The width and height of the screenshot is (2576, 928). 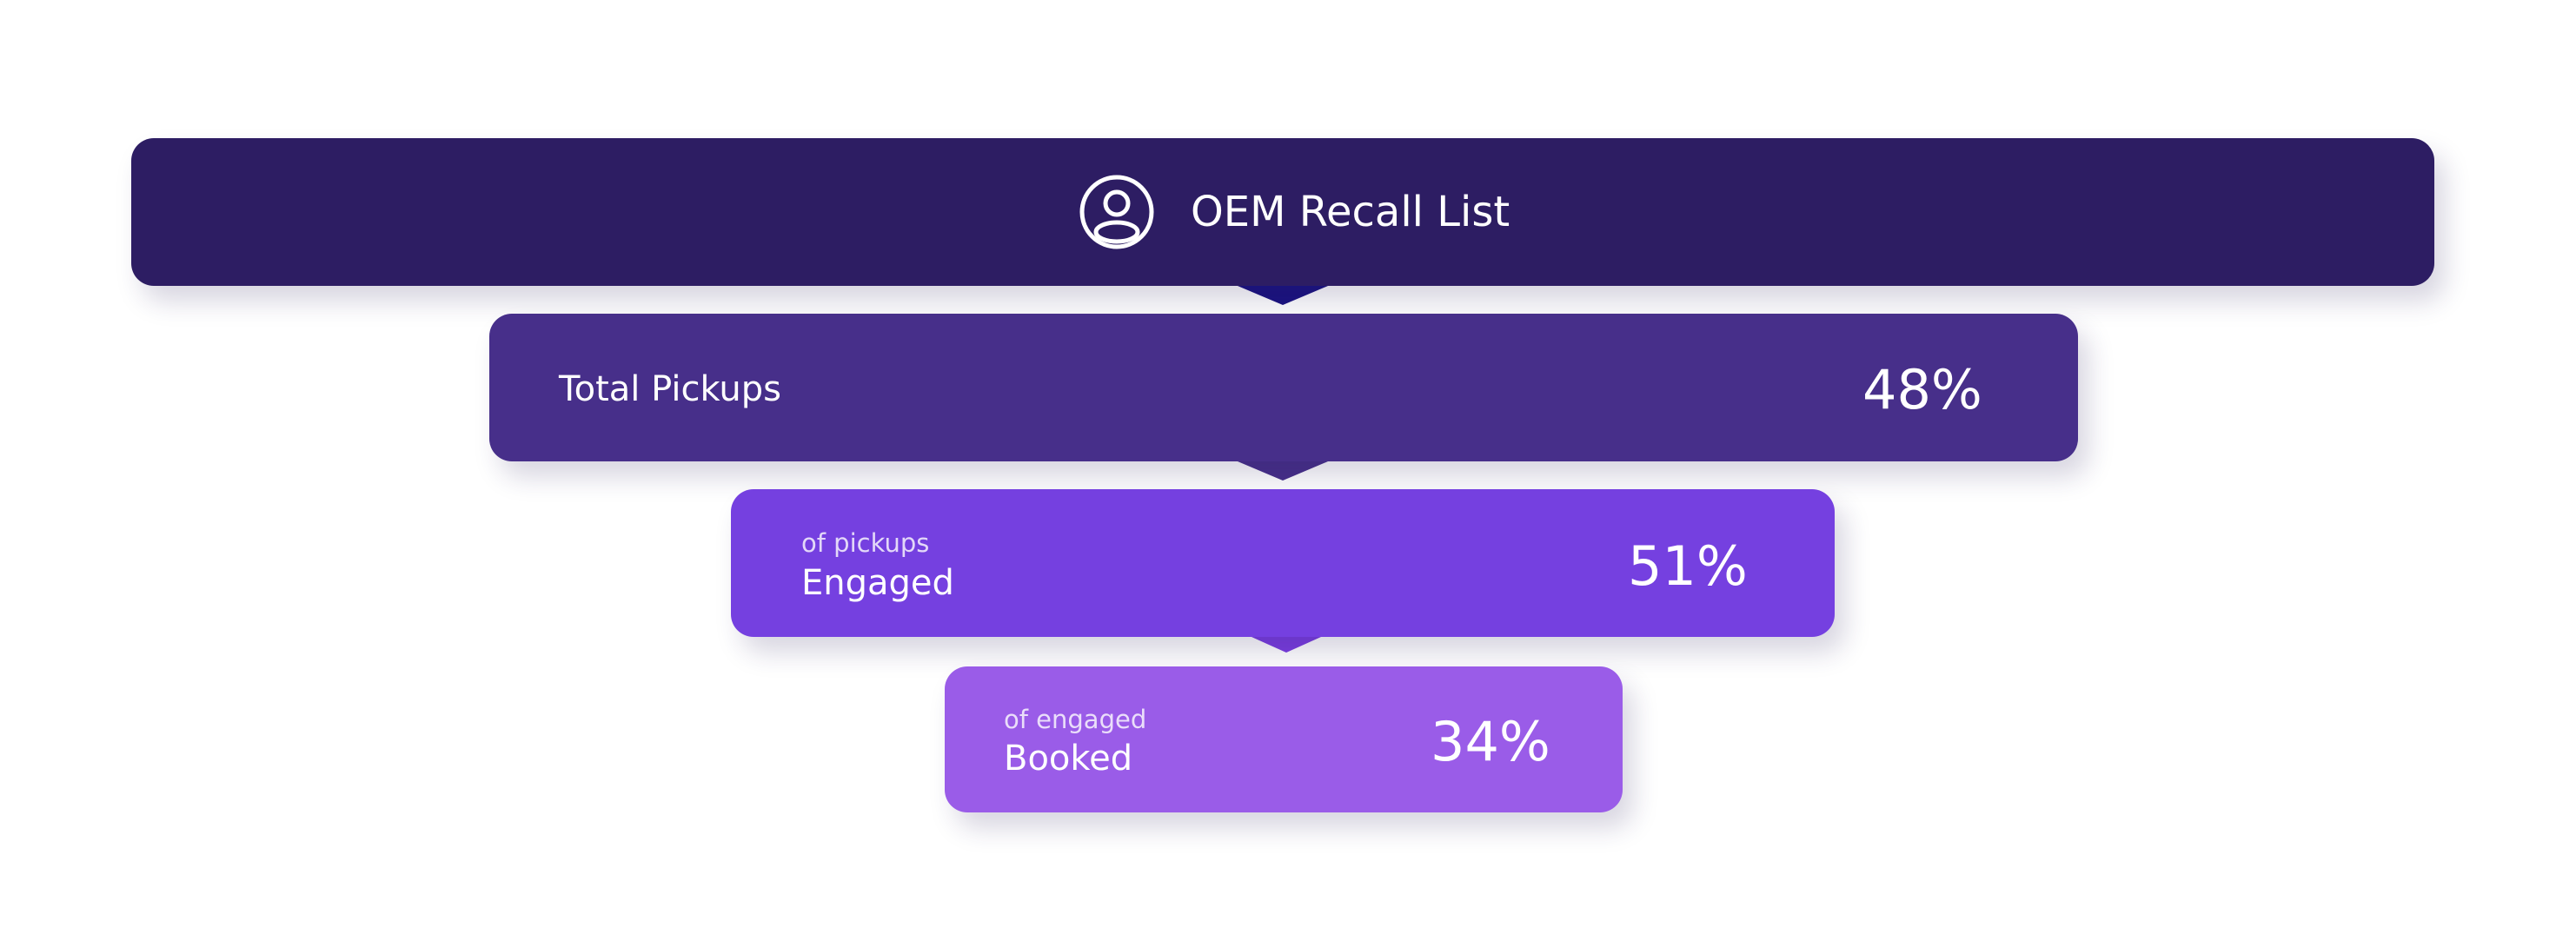 I want to click on title: OEM Recall List, so click(x=1350, y=212).